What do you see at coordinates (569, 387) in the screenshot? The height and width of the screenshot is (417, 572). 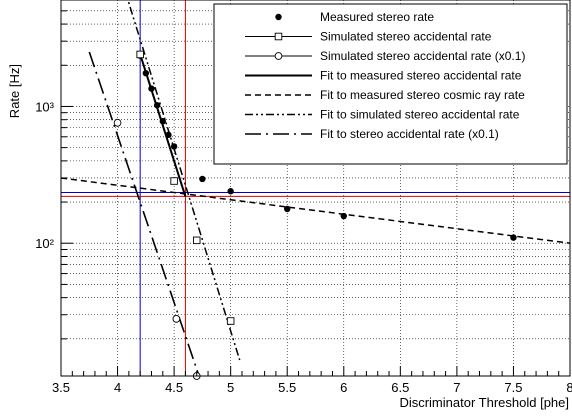 I see `x-tick-label: 8` at bounding box center [569, 387].